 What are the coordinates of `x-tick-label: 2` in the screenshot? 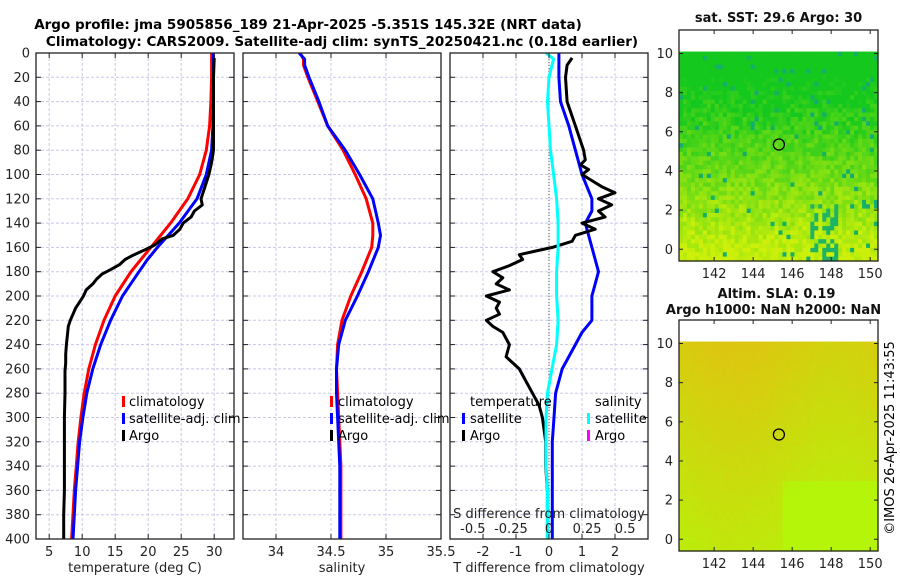 It's located at (615, 552).